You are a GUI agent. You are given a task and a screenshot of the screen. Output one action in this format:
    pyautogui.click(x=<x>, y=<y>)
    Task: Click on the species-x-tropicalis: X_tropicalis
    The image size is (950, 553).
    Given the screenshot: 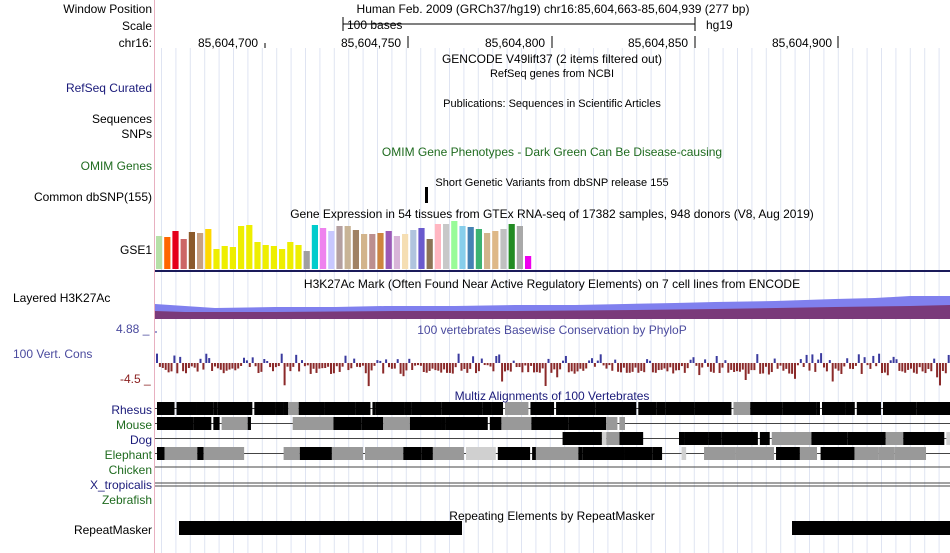 What is the action you would take?
    pyautogui.click(x=120, y=485)
    